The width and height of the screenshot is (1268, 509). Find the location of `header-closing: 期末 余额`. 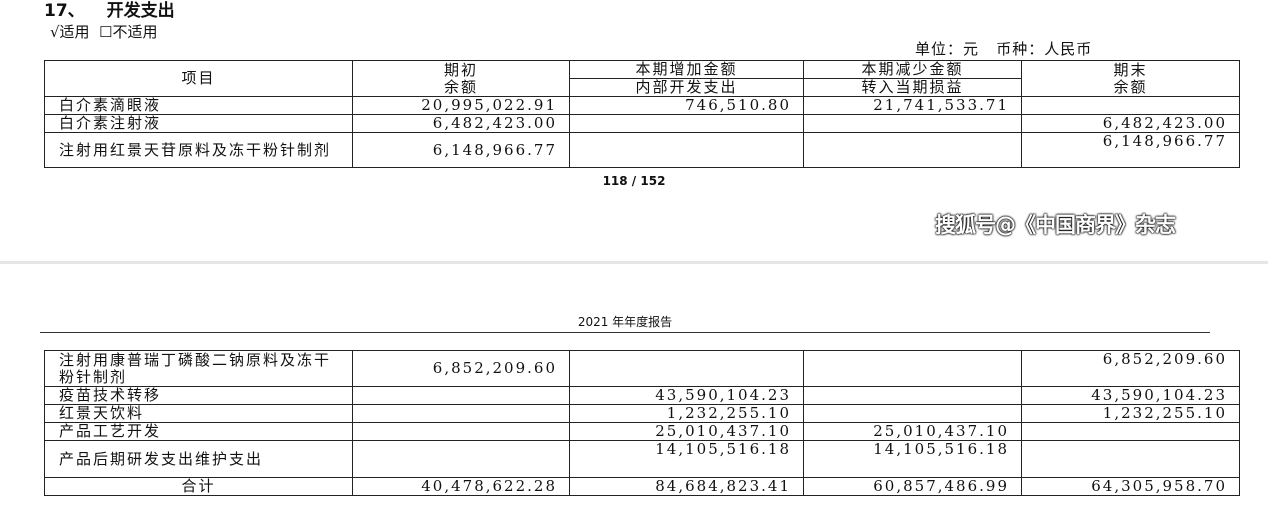

header-closing: 期末 余额 is located at coordinates (1130, 78).